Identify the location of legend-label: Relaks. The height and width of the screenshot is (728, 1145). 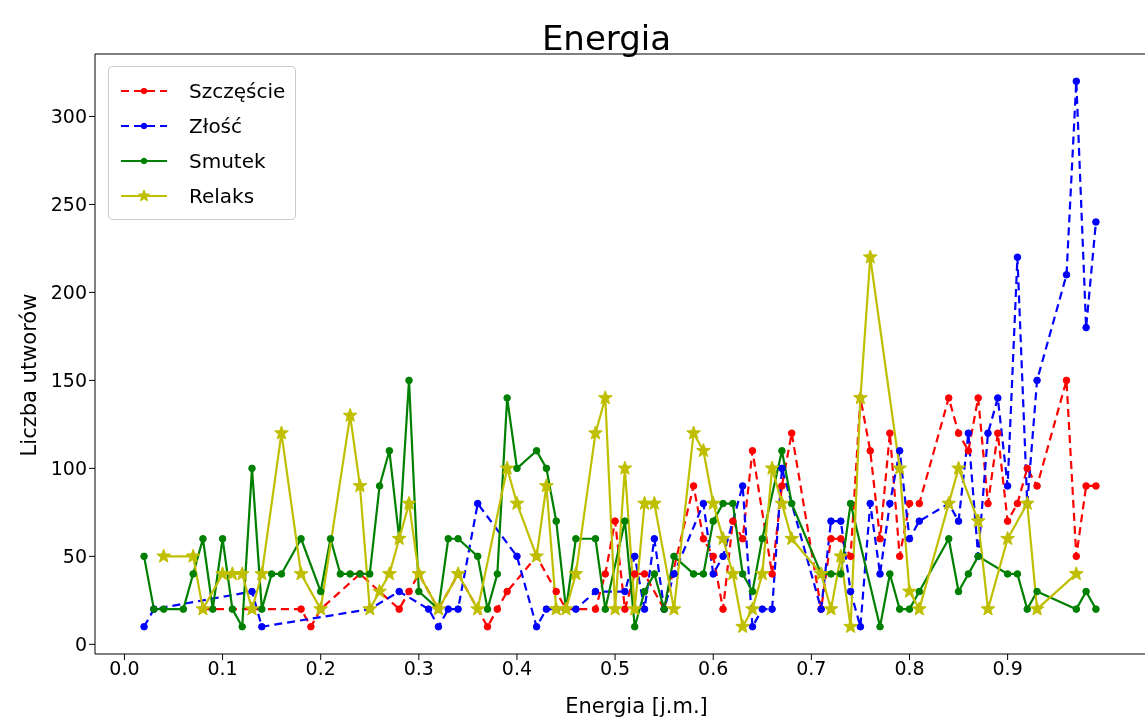
(222, 195).